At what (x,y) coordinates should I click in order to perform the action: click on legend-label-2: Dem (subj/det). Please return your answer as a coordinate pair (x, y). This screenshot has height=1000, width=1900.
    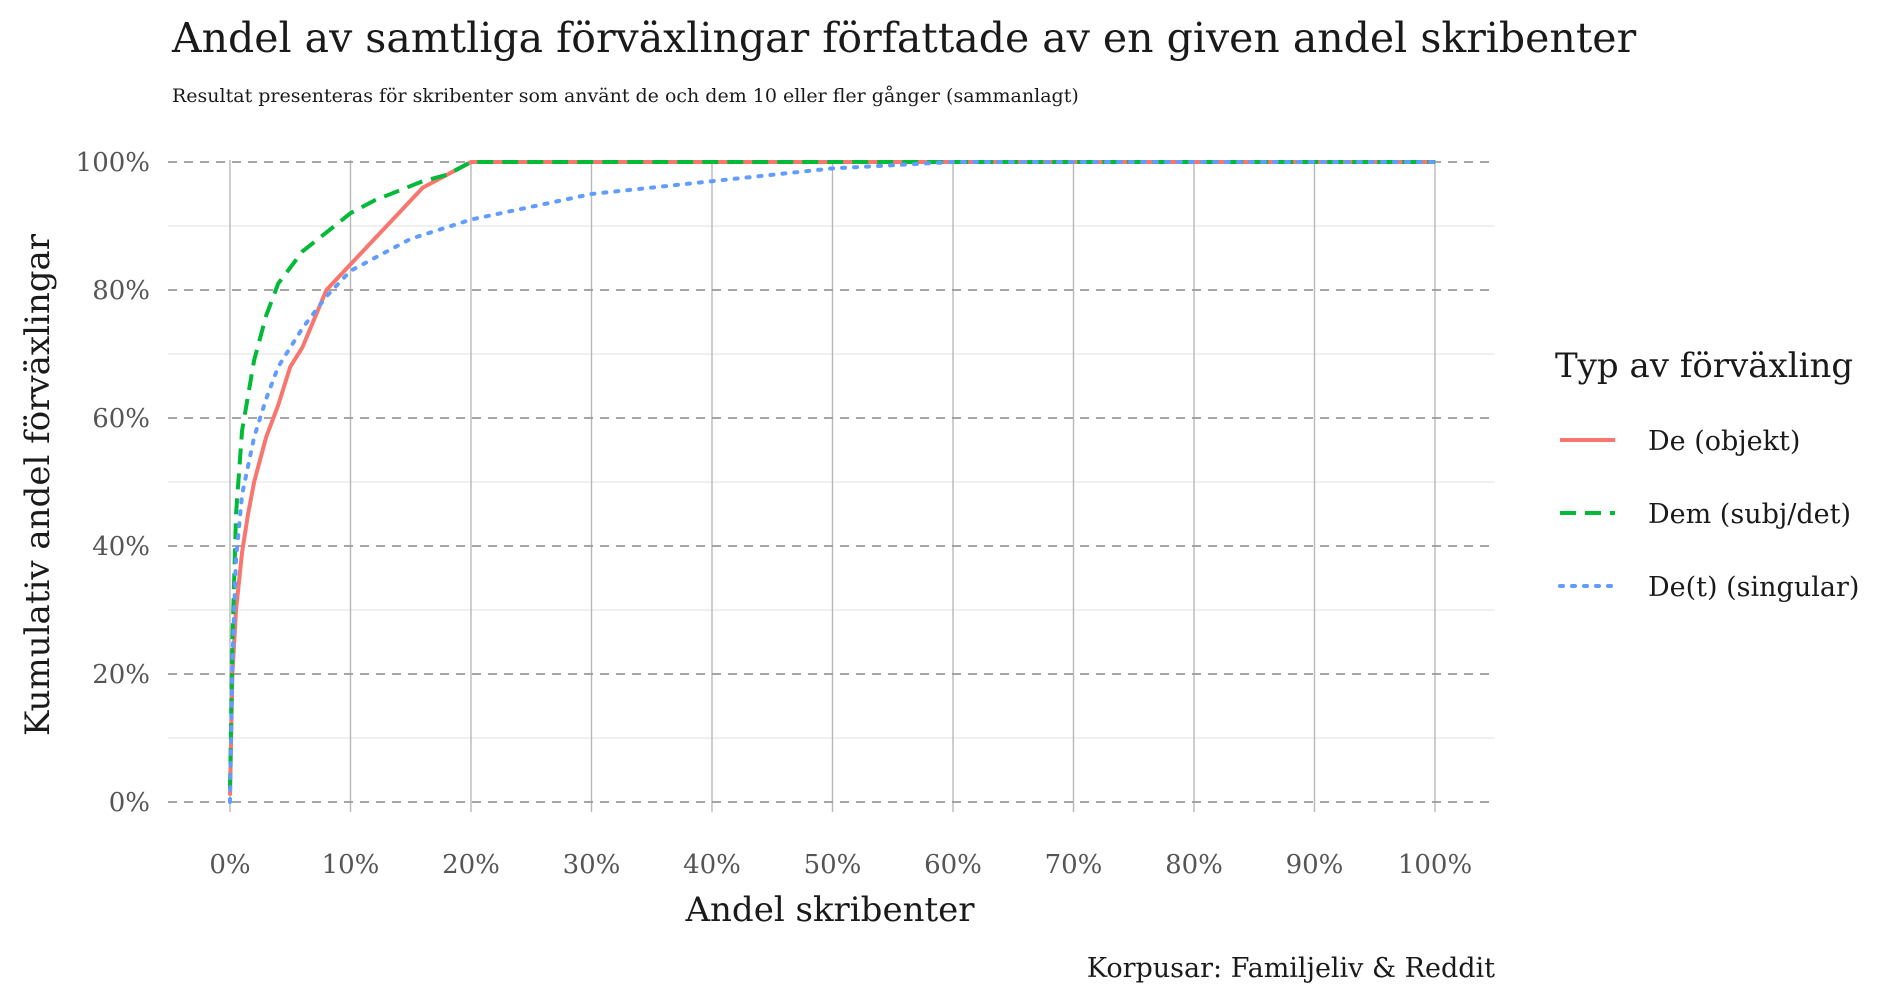
    Looking at the image, I should click on (1749, 514).